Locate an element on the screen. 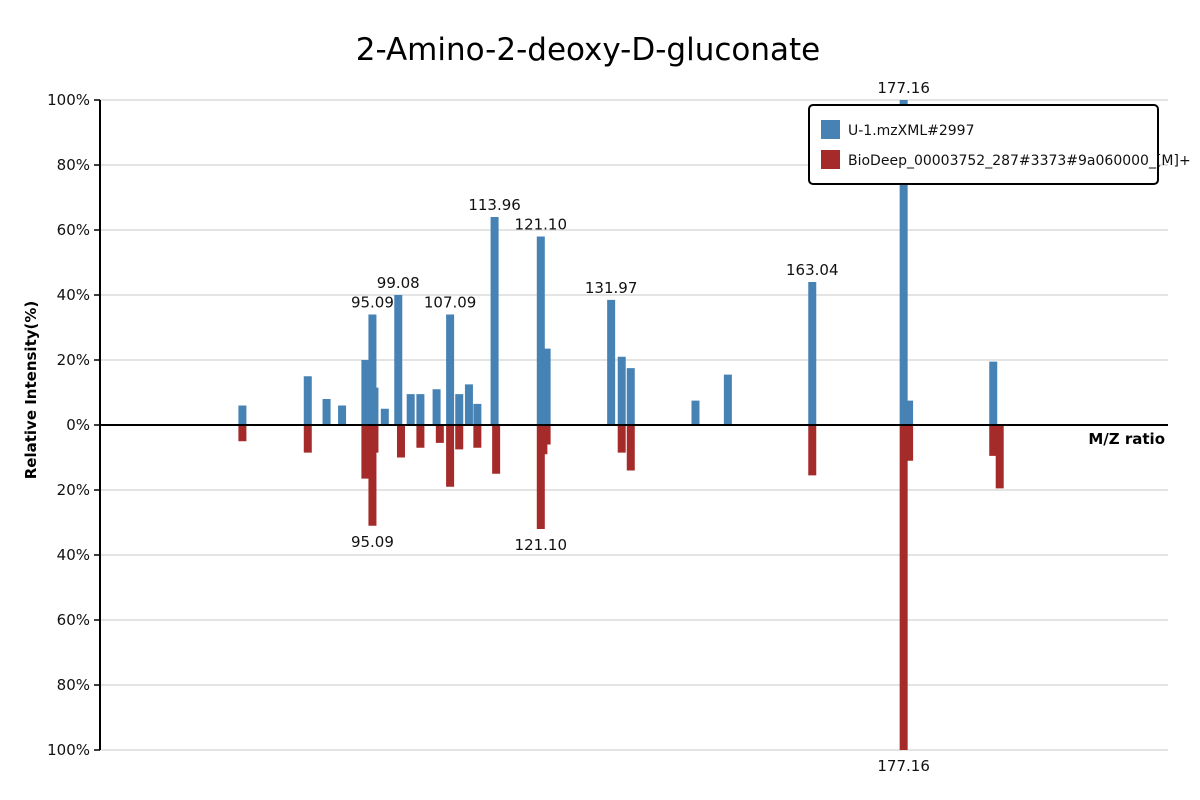 Image resolution: width=1200 pixels, height=800 pixels. legend-box is located at coordinates (983, 144).